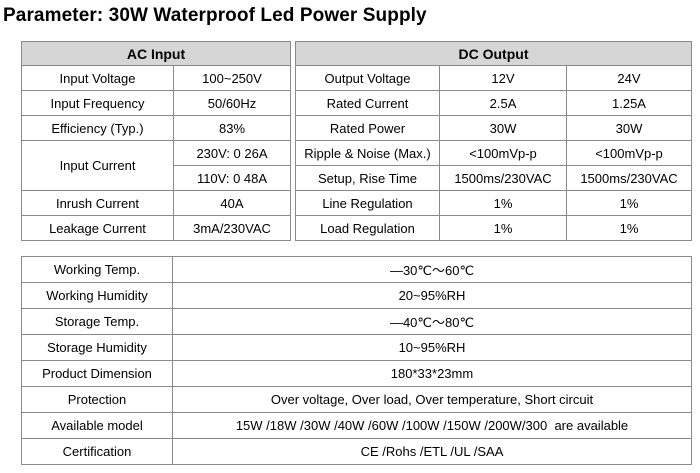 This screenshot has width=700, height=473. What do you see at coordinates (503, 153) in the screenshot?
I see `ripple-noise-12v: <100mVp-p` at bounding box center [503, 153].